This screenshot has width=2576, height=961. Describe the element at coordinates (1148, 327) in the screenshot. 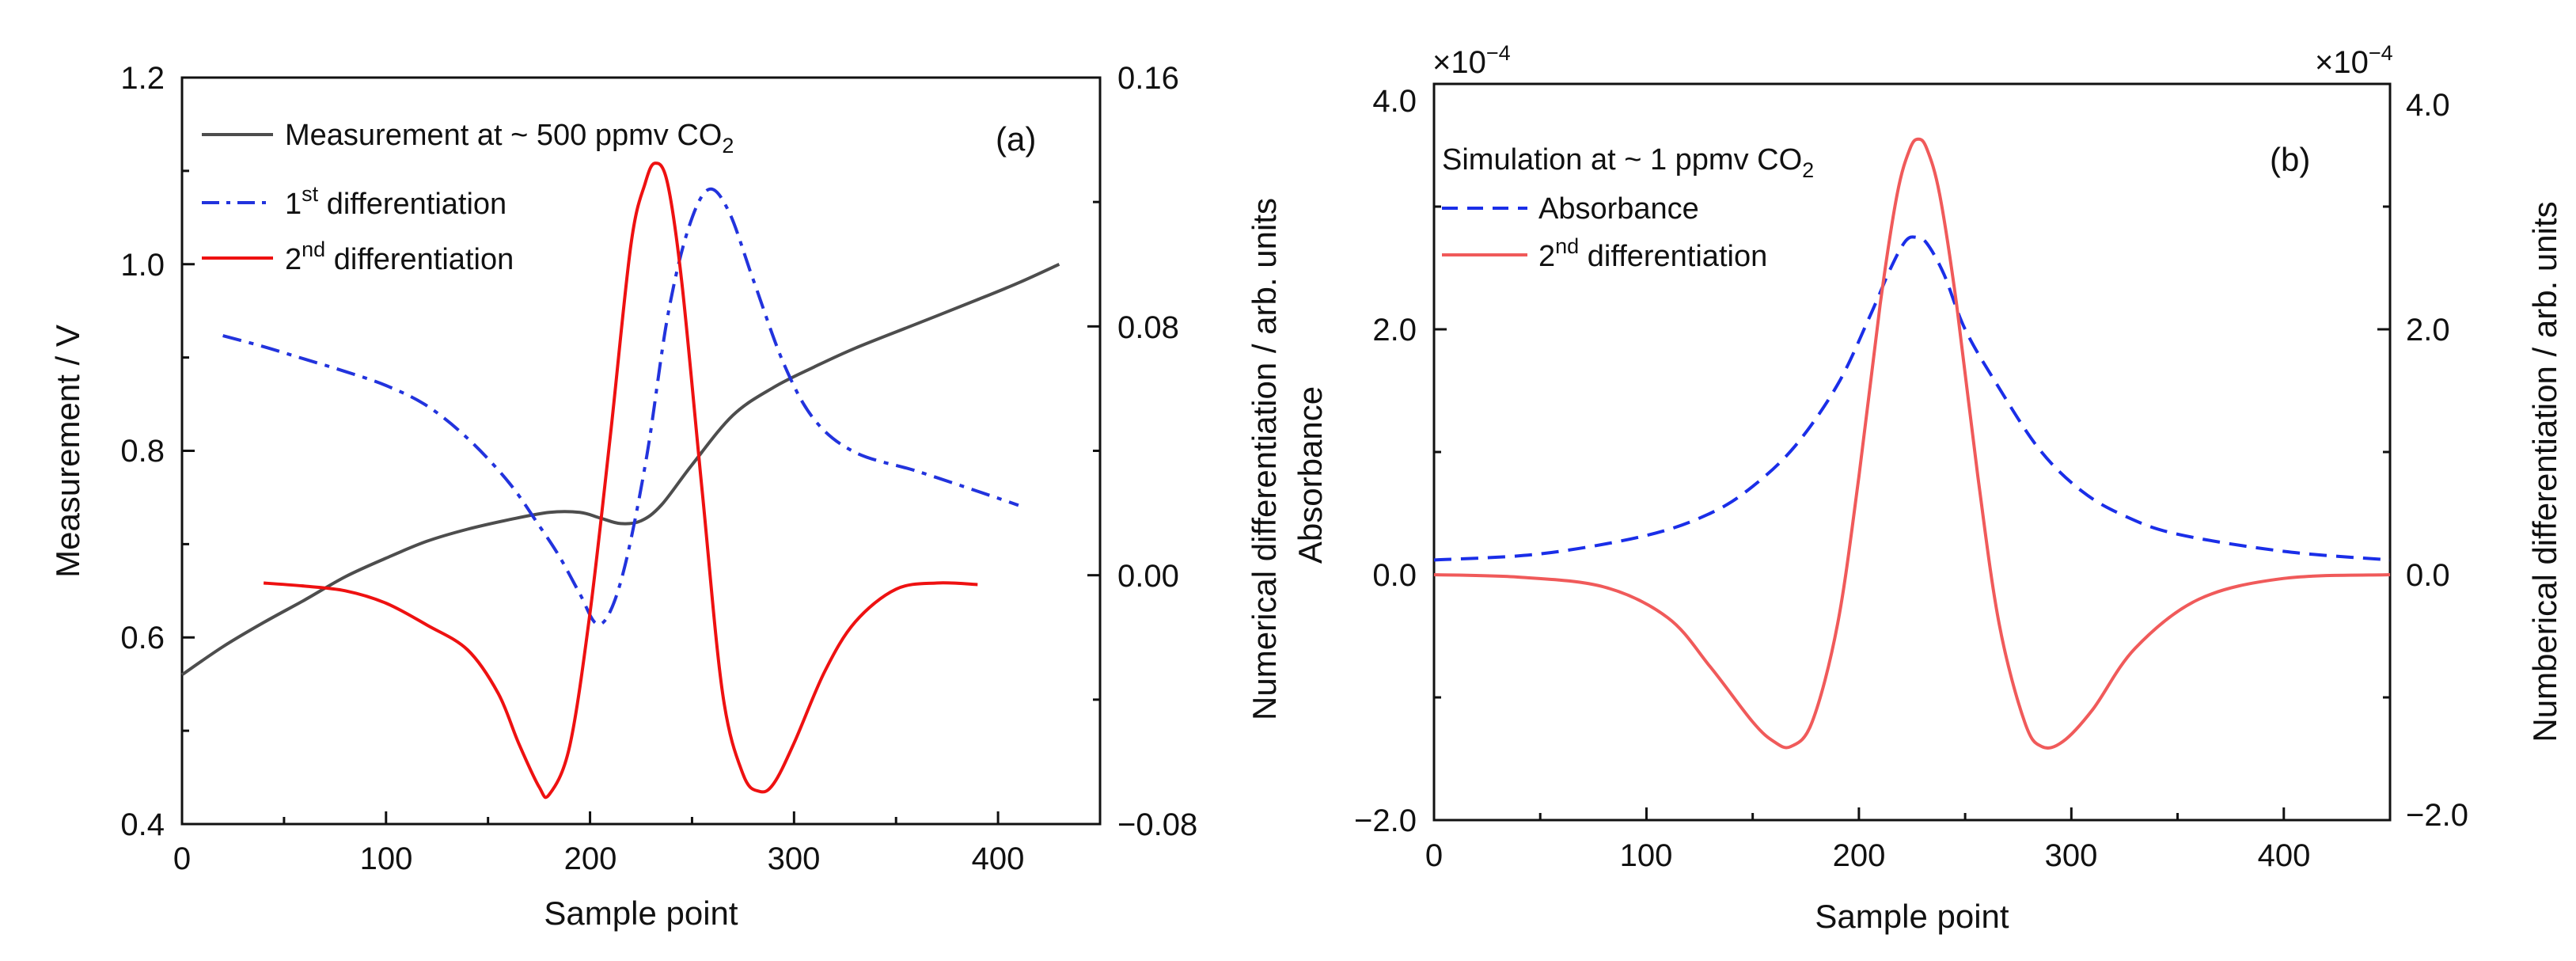

I see `chart-a-y2tick-label: 0.08` at that location.